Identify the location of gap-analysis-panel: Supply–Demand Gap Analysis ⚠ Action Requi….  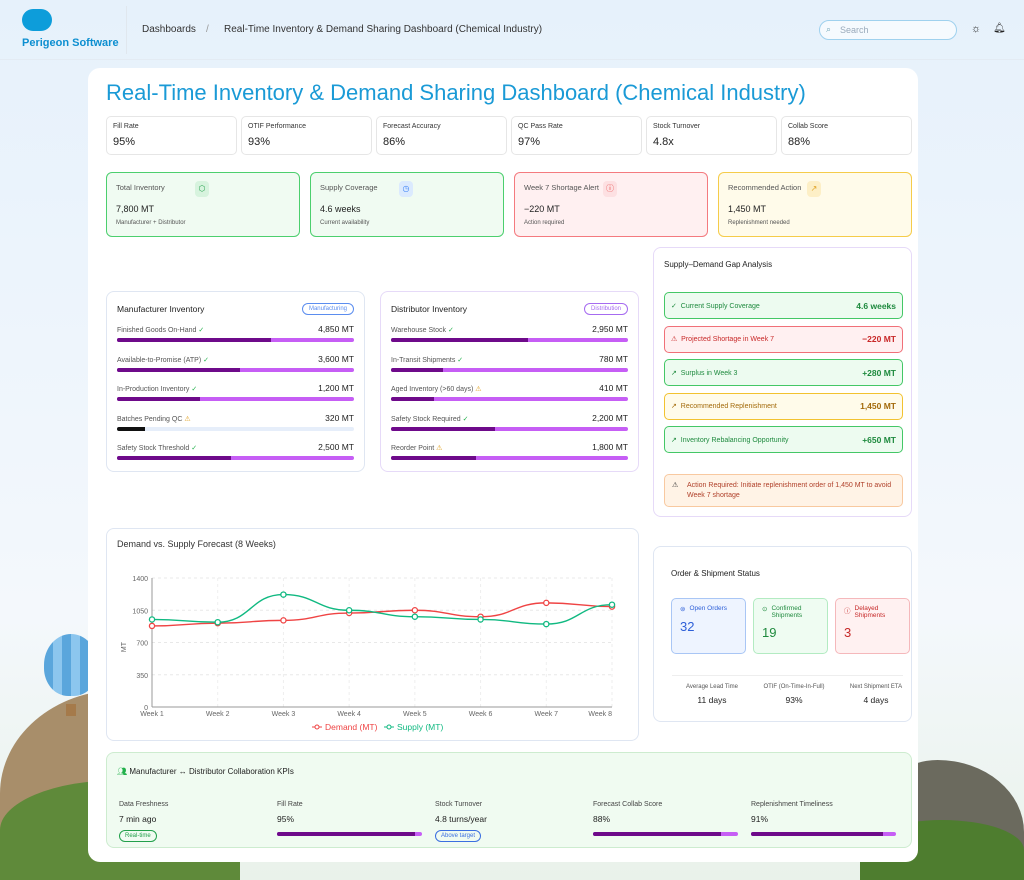
(782, 382).